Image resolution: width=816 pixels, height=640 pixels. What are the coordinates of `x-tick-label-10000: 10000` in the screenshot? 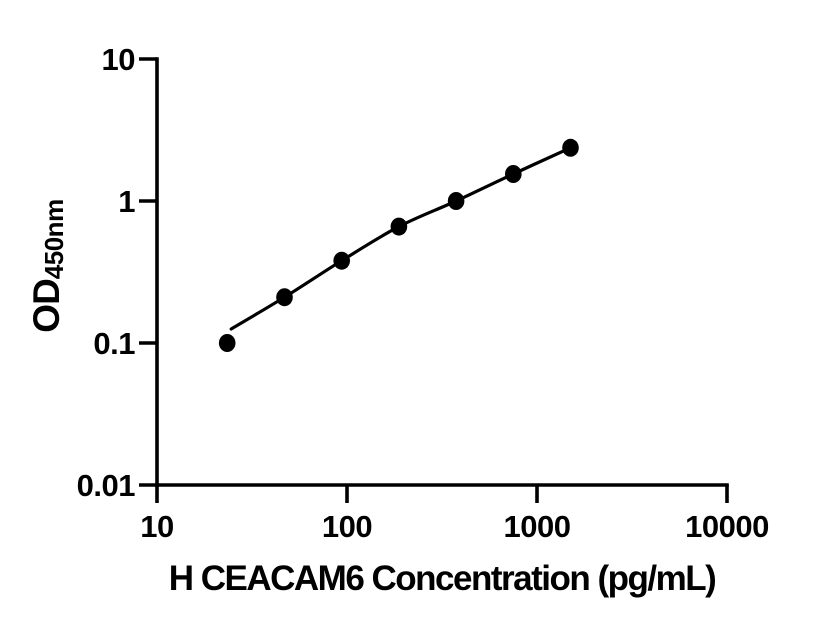 It's located at (727, 526).